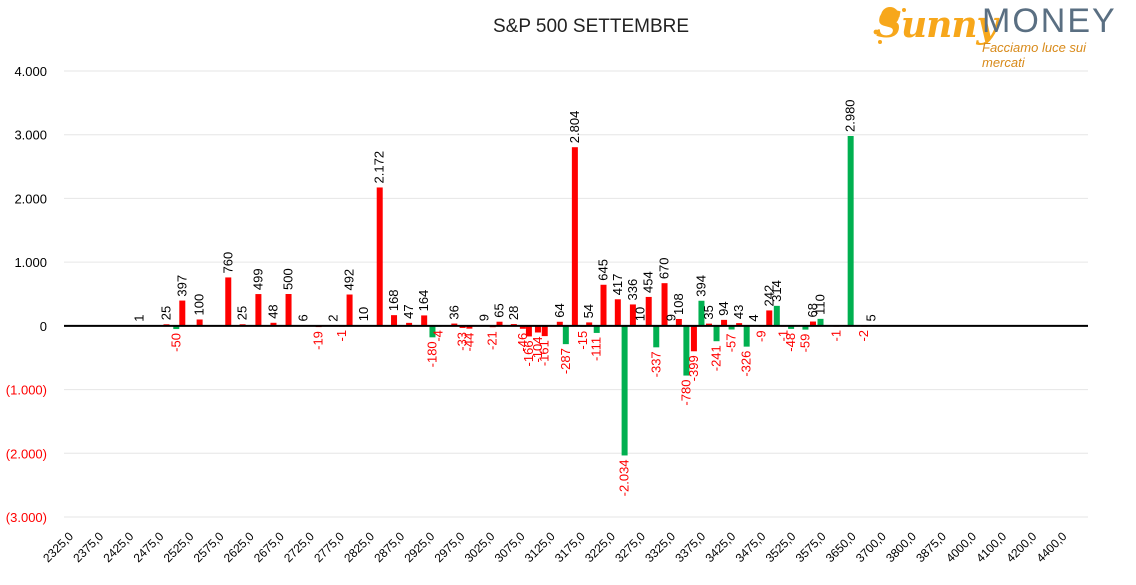  What do you see at coordinates (841, 547) in the screenshot?
I see `x-tick-label: 3650,0` at bounding box center [841, 547].